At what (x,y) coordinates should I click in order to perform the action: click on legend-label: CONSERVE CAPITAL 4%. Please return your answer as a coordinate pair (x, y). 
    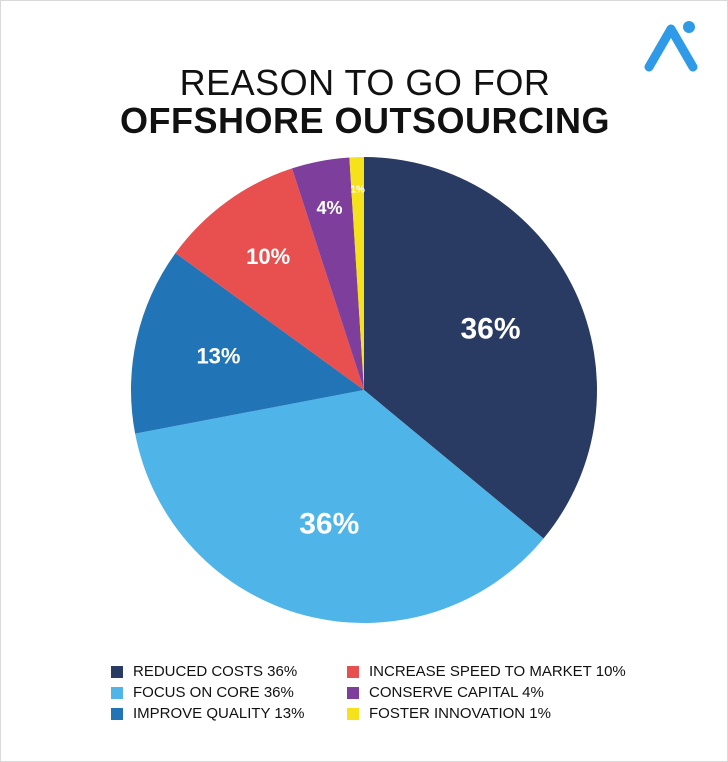
    Looking at the image, I should click on (456, 692).